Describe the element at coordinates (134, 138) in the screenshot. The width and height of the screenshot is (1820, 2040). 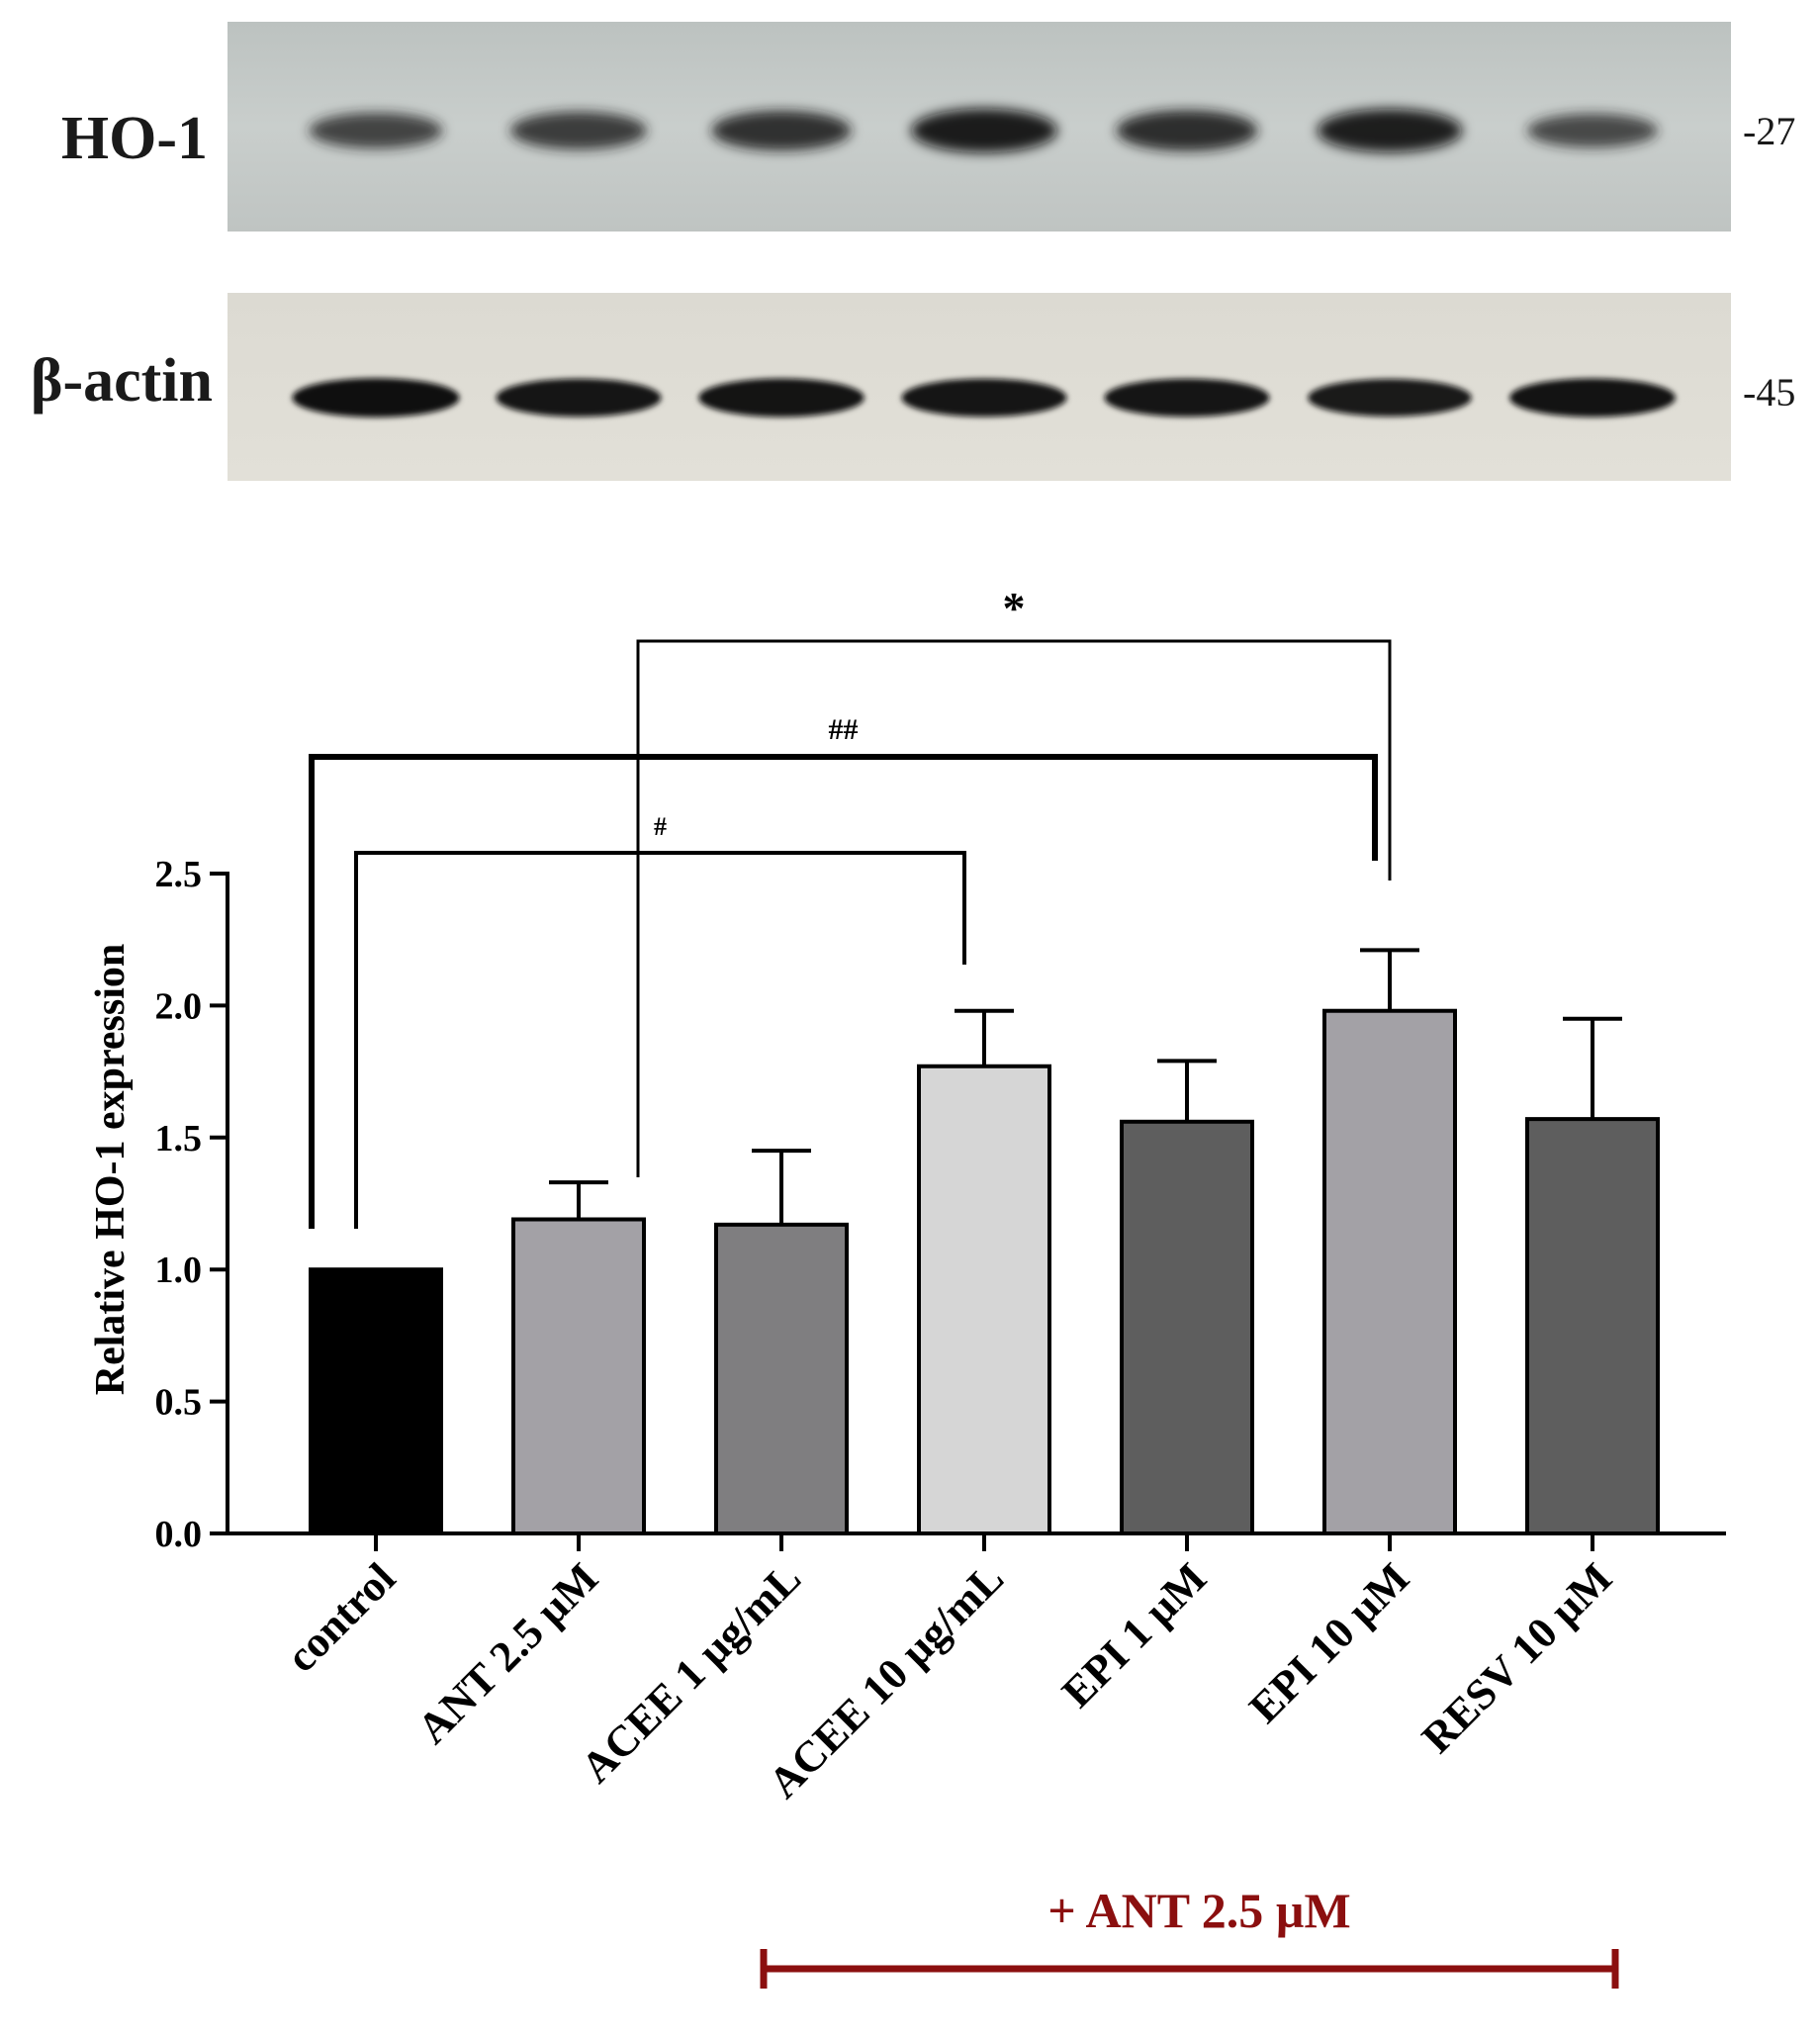
I see `blot-ho1-label: HO-1` at that location.